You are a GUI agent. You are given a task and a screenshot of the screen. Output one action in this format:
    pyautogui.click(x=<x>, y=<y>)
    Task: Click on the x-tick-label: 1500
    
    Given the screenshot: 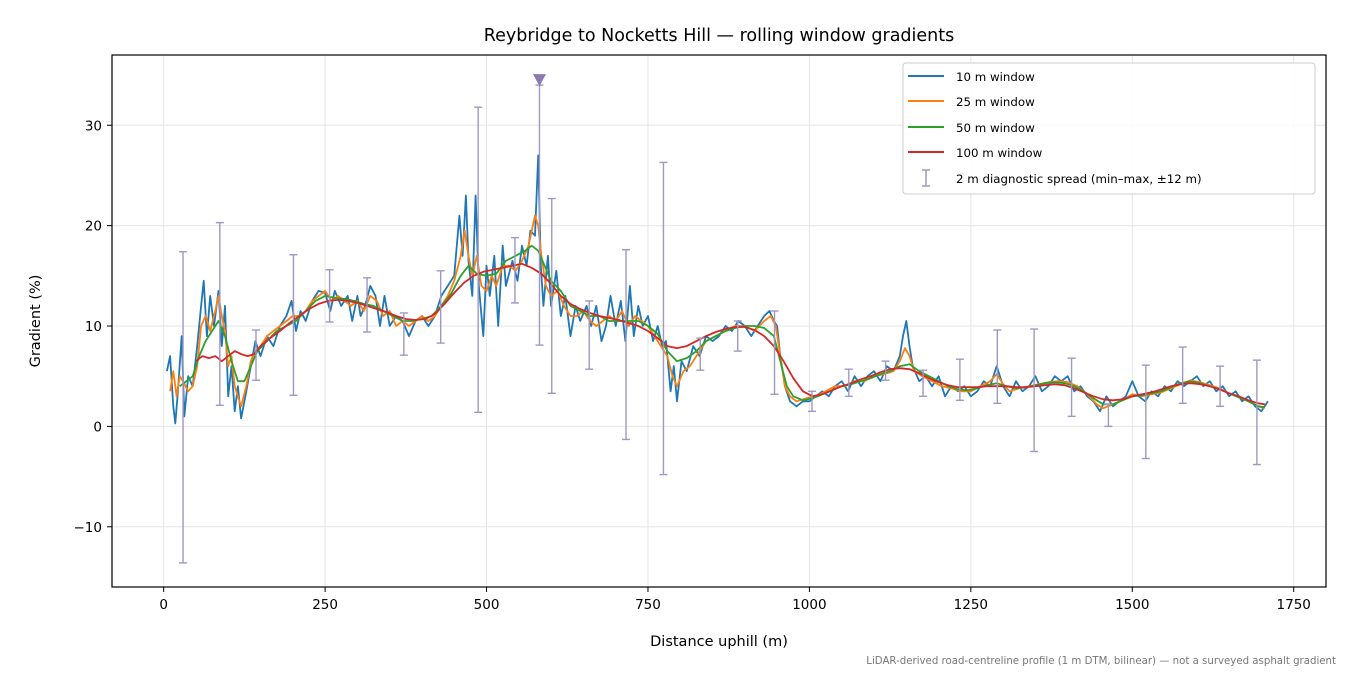 What is the action you would take?
    pyautogui.click(x=1132, y=605)
    